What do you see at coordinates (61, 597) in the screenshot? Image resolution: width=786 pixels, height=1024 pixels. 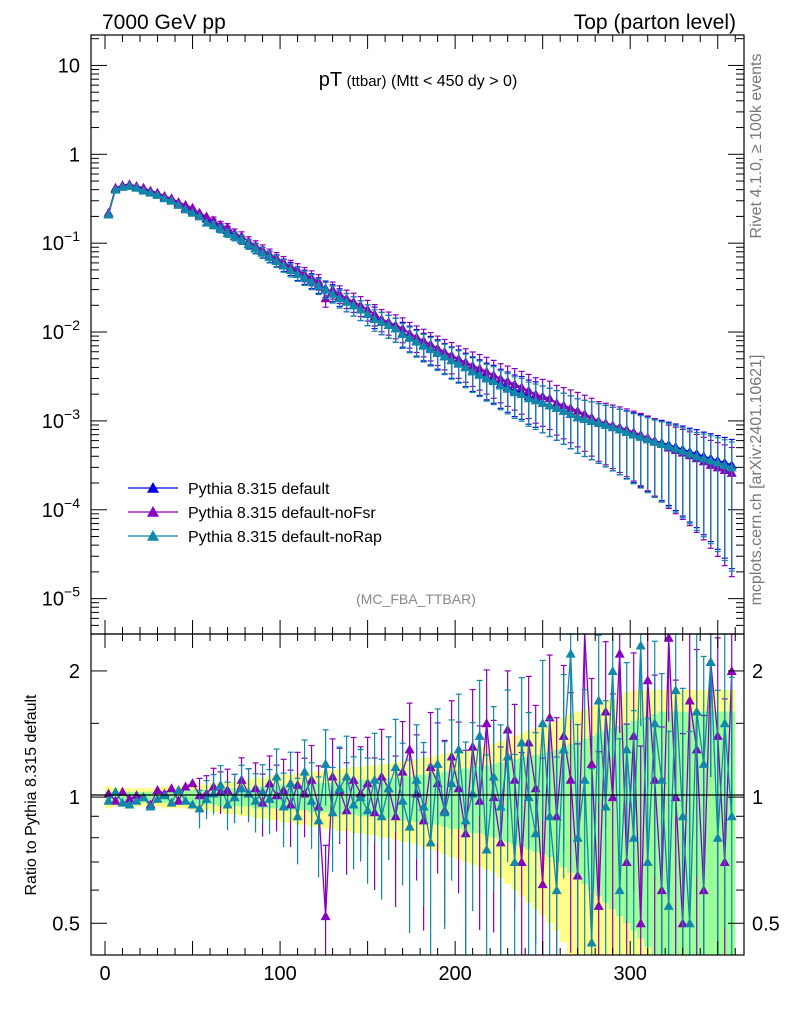 I see `y-tick-label: 10−5` at bounding box center [61, 597].